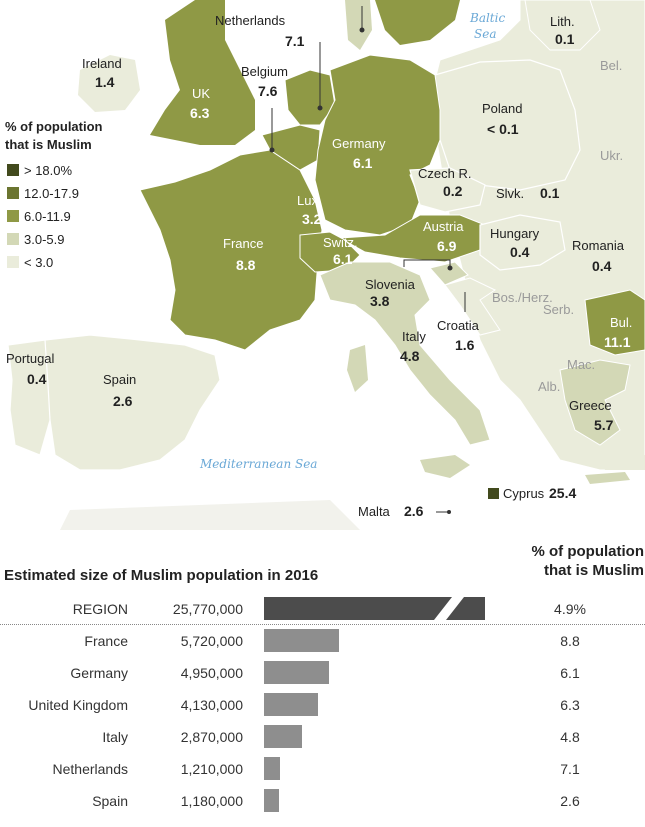 Image resolution: width=645 pixels, height=827 pixels. Describe the element at coordinates (558, 309) in the screenshot. I see `serbia-name: Serb.` at that location.